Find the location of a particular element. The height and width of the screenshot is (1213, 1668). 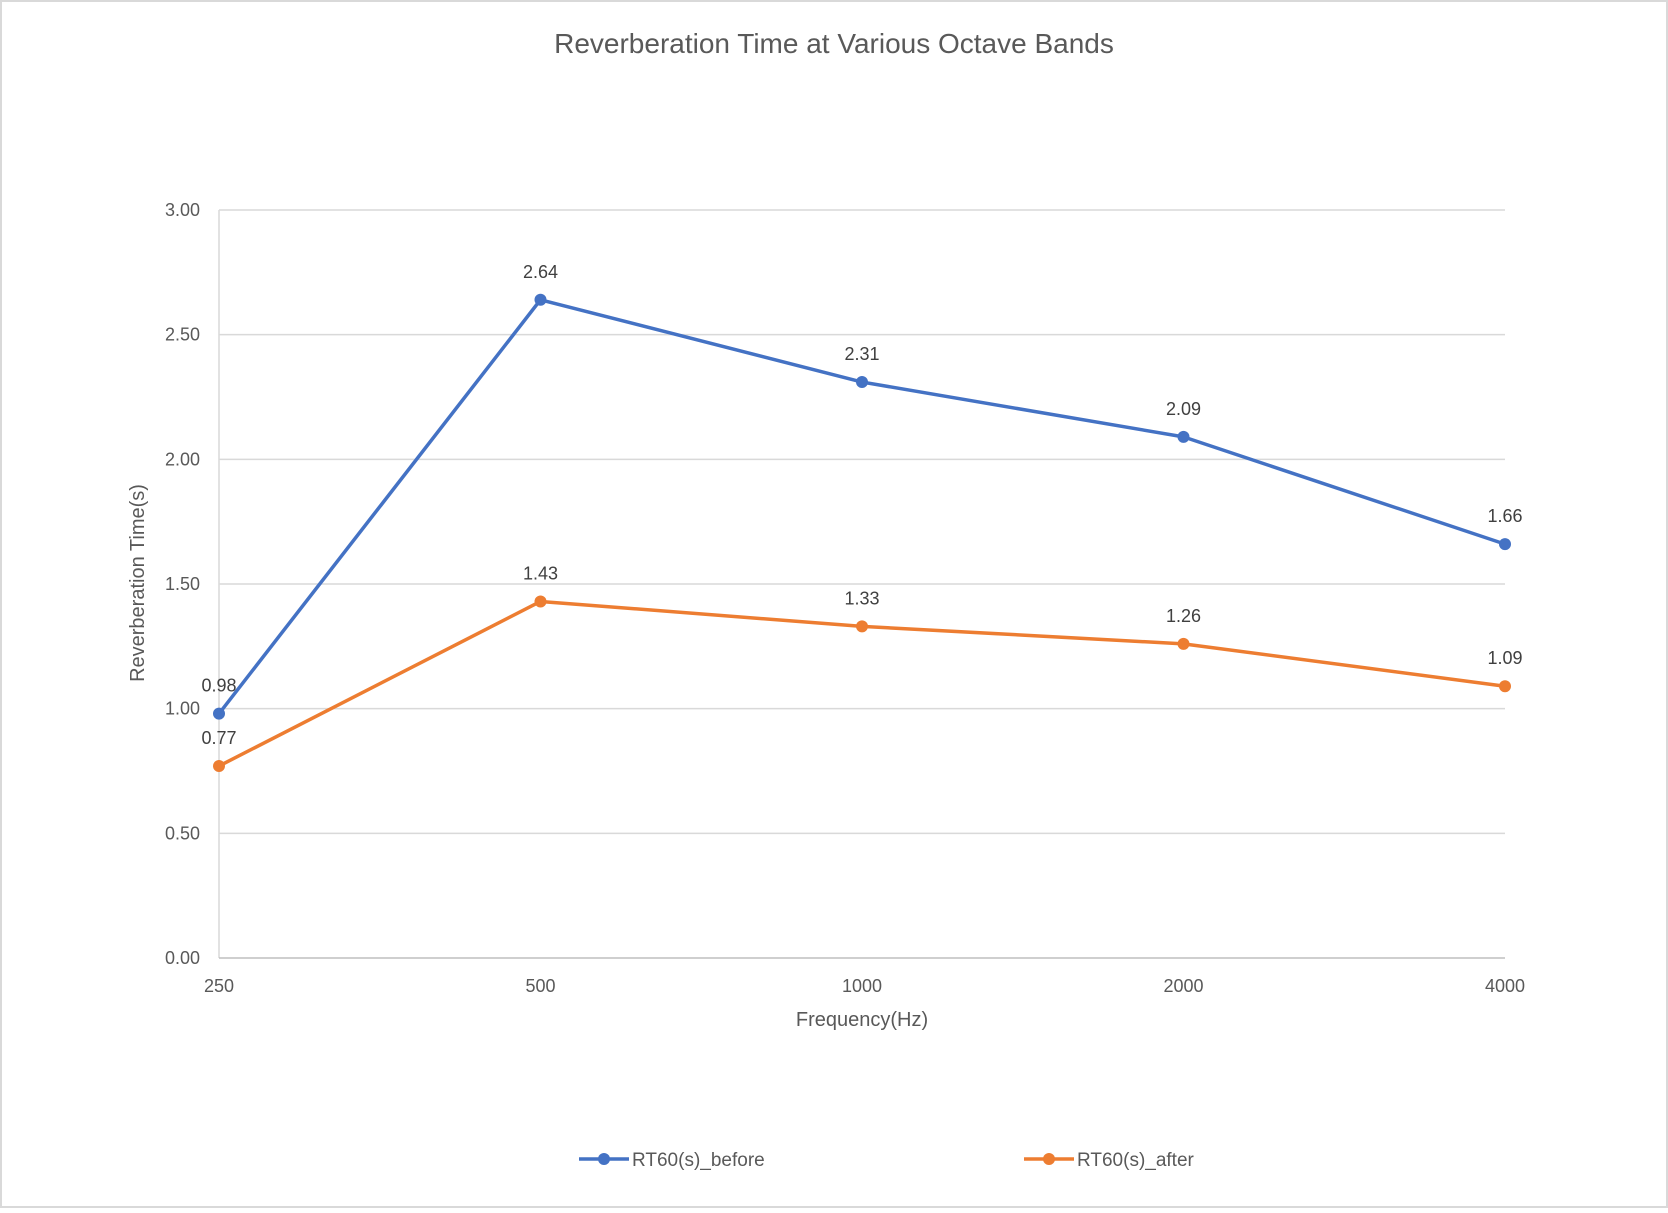

y-tick-label: 1.50 is located at coordinates (182, 584).